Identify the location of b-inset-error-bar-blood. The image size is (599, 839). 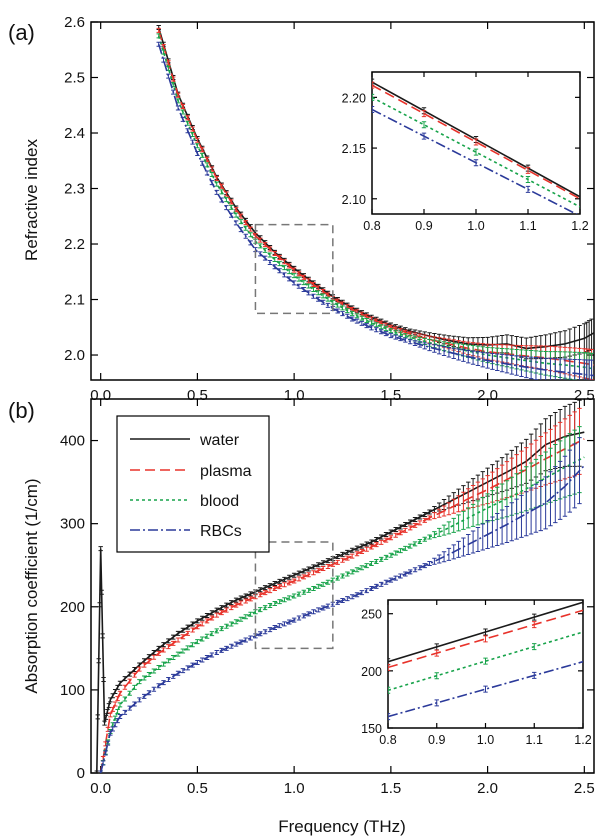
(436, 676).